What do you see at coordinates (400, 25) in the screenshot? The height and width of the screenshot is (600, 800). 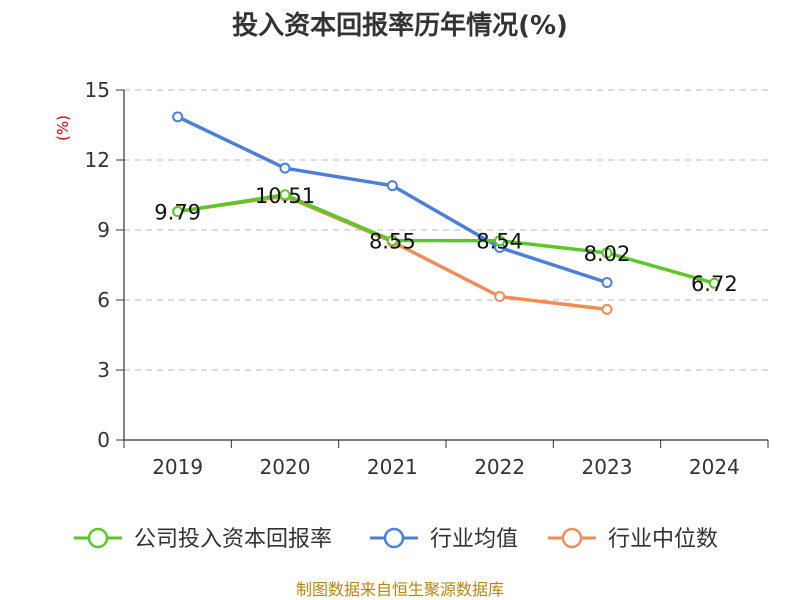 I see `chart-title: 投入资本回报率历年情况(%)` at bounding box center [400, 25].